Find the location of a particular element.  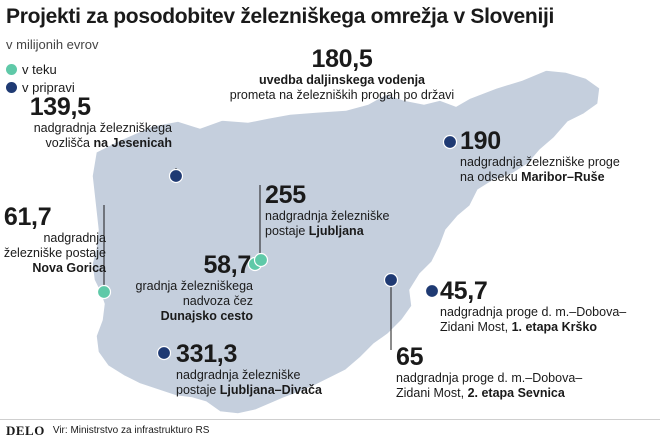

desc-nova-gorica-2: železniške postaje is located at coordinates (54, 253).